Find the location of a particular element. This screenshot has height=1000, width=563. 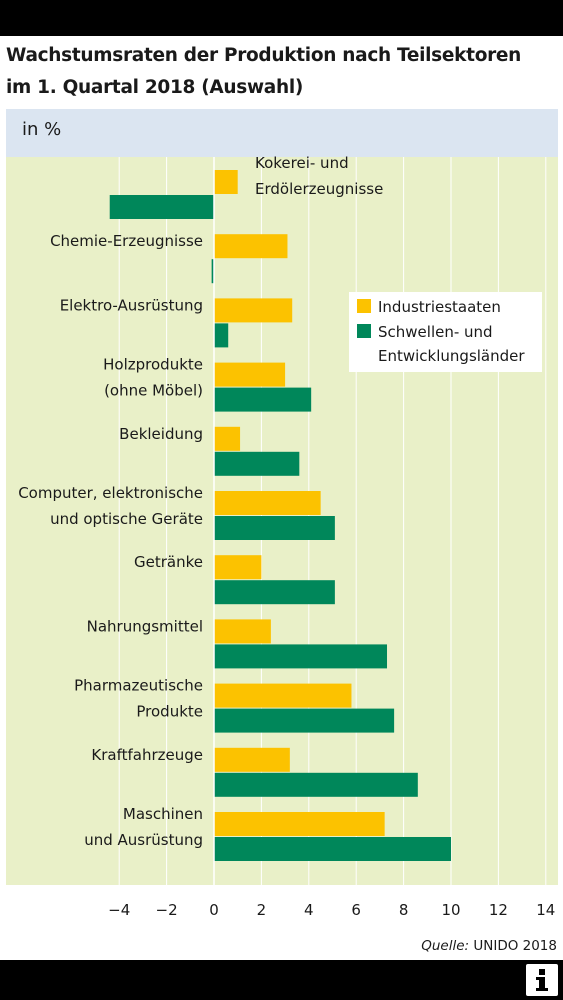

x-axis-ticks: −4 −2 0 2 4 6 8 10 12 14 is located at coordinates (331, 910).